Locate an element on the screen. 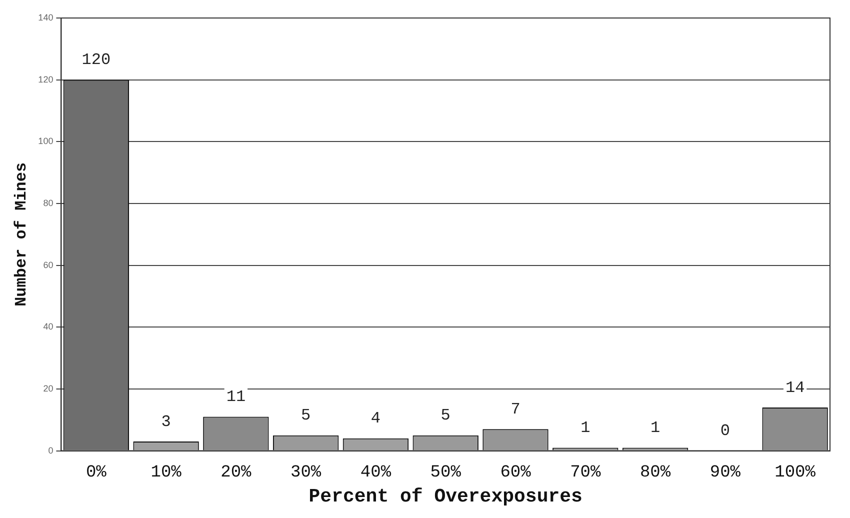 The image size is (850, 518). x-tick-label: 70% is located at coordinates (586, 473).